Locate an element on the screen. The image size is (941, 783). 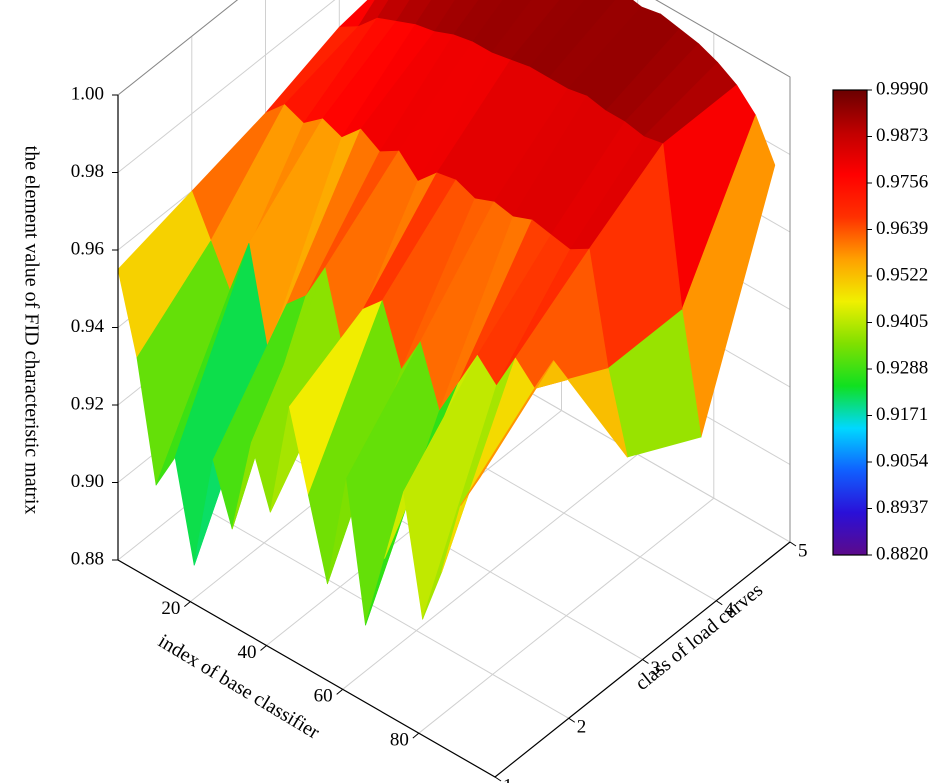
colorbar-tick-label: 0.9756 is located at coordinates (902, 181).